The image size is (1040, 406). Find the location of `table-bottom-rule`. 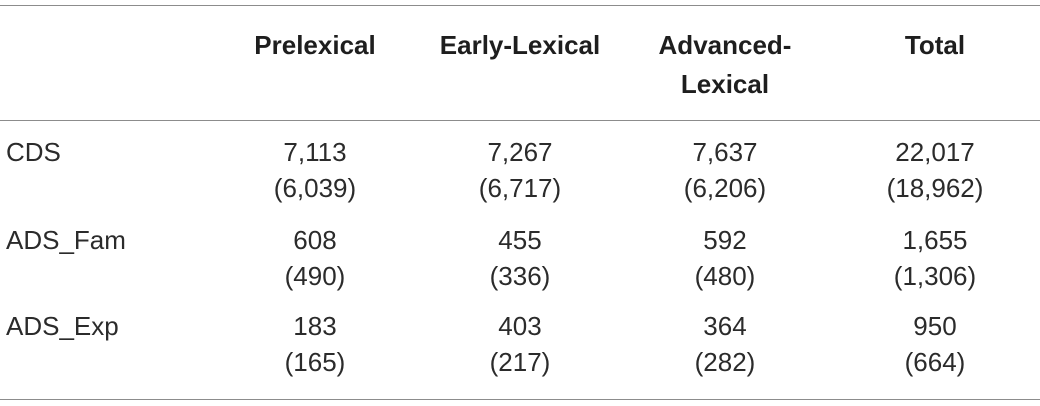

table-bottom-rule is located at coordinates (520, 399).